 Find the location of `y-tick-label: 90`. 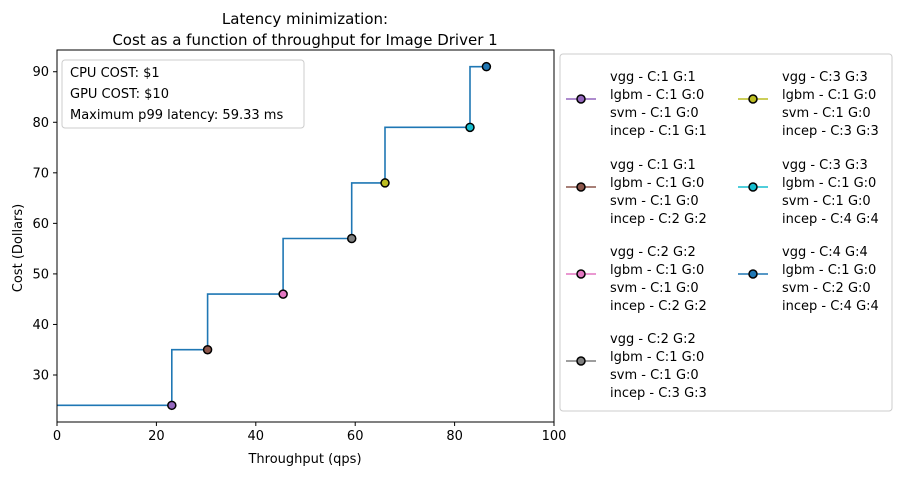

y-tick-label: 90 is located at coordinates (40, 72).